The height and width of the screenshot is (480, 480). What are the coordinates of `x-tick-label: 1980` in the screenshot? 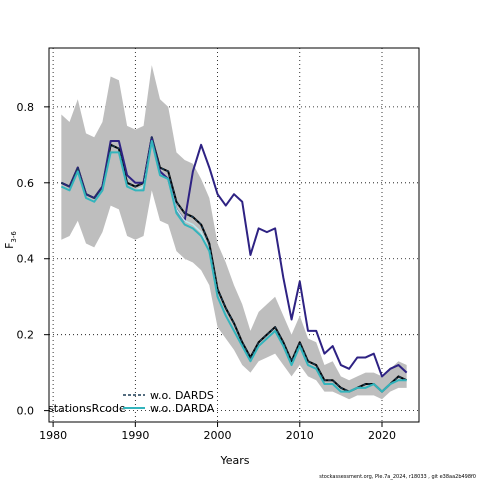 It's located at (53, 435).